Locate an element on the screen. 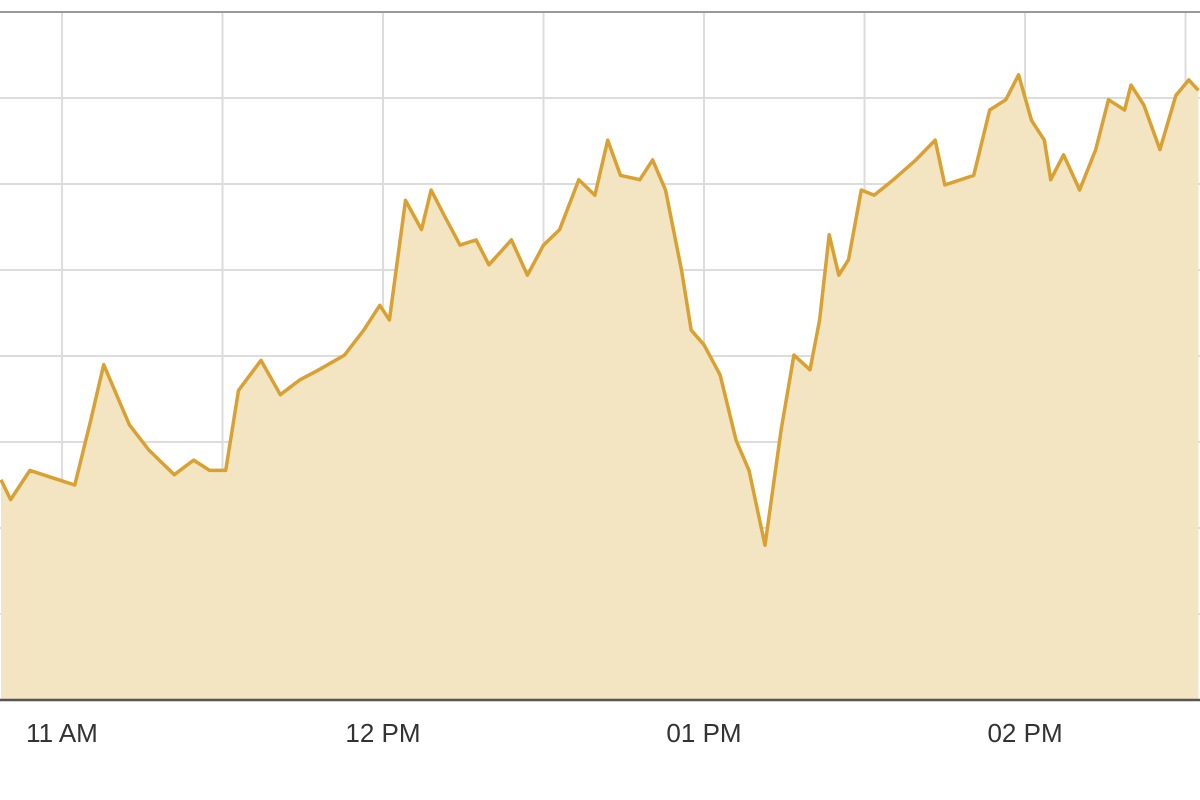  x-tick-label: 12 PM is located at coordinates (382, 733).